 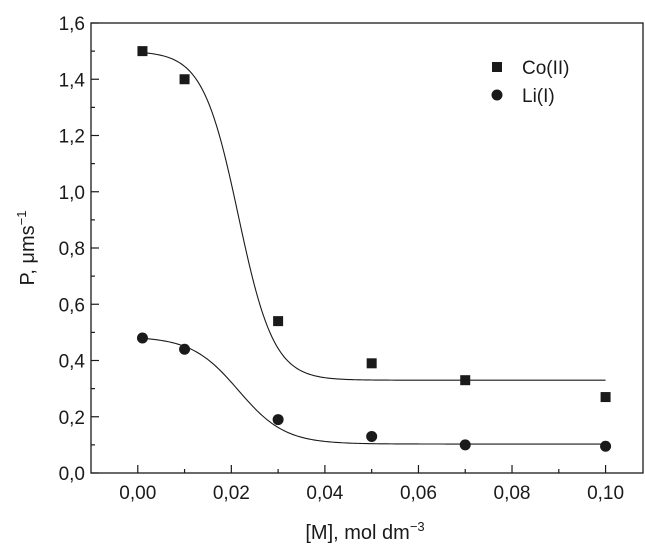 What do you see at coordinates (72, 362) in the screenshot?
I see `y-tick-label: 0,4` at bounding box center [72, 362].